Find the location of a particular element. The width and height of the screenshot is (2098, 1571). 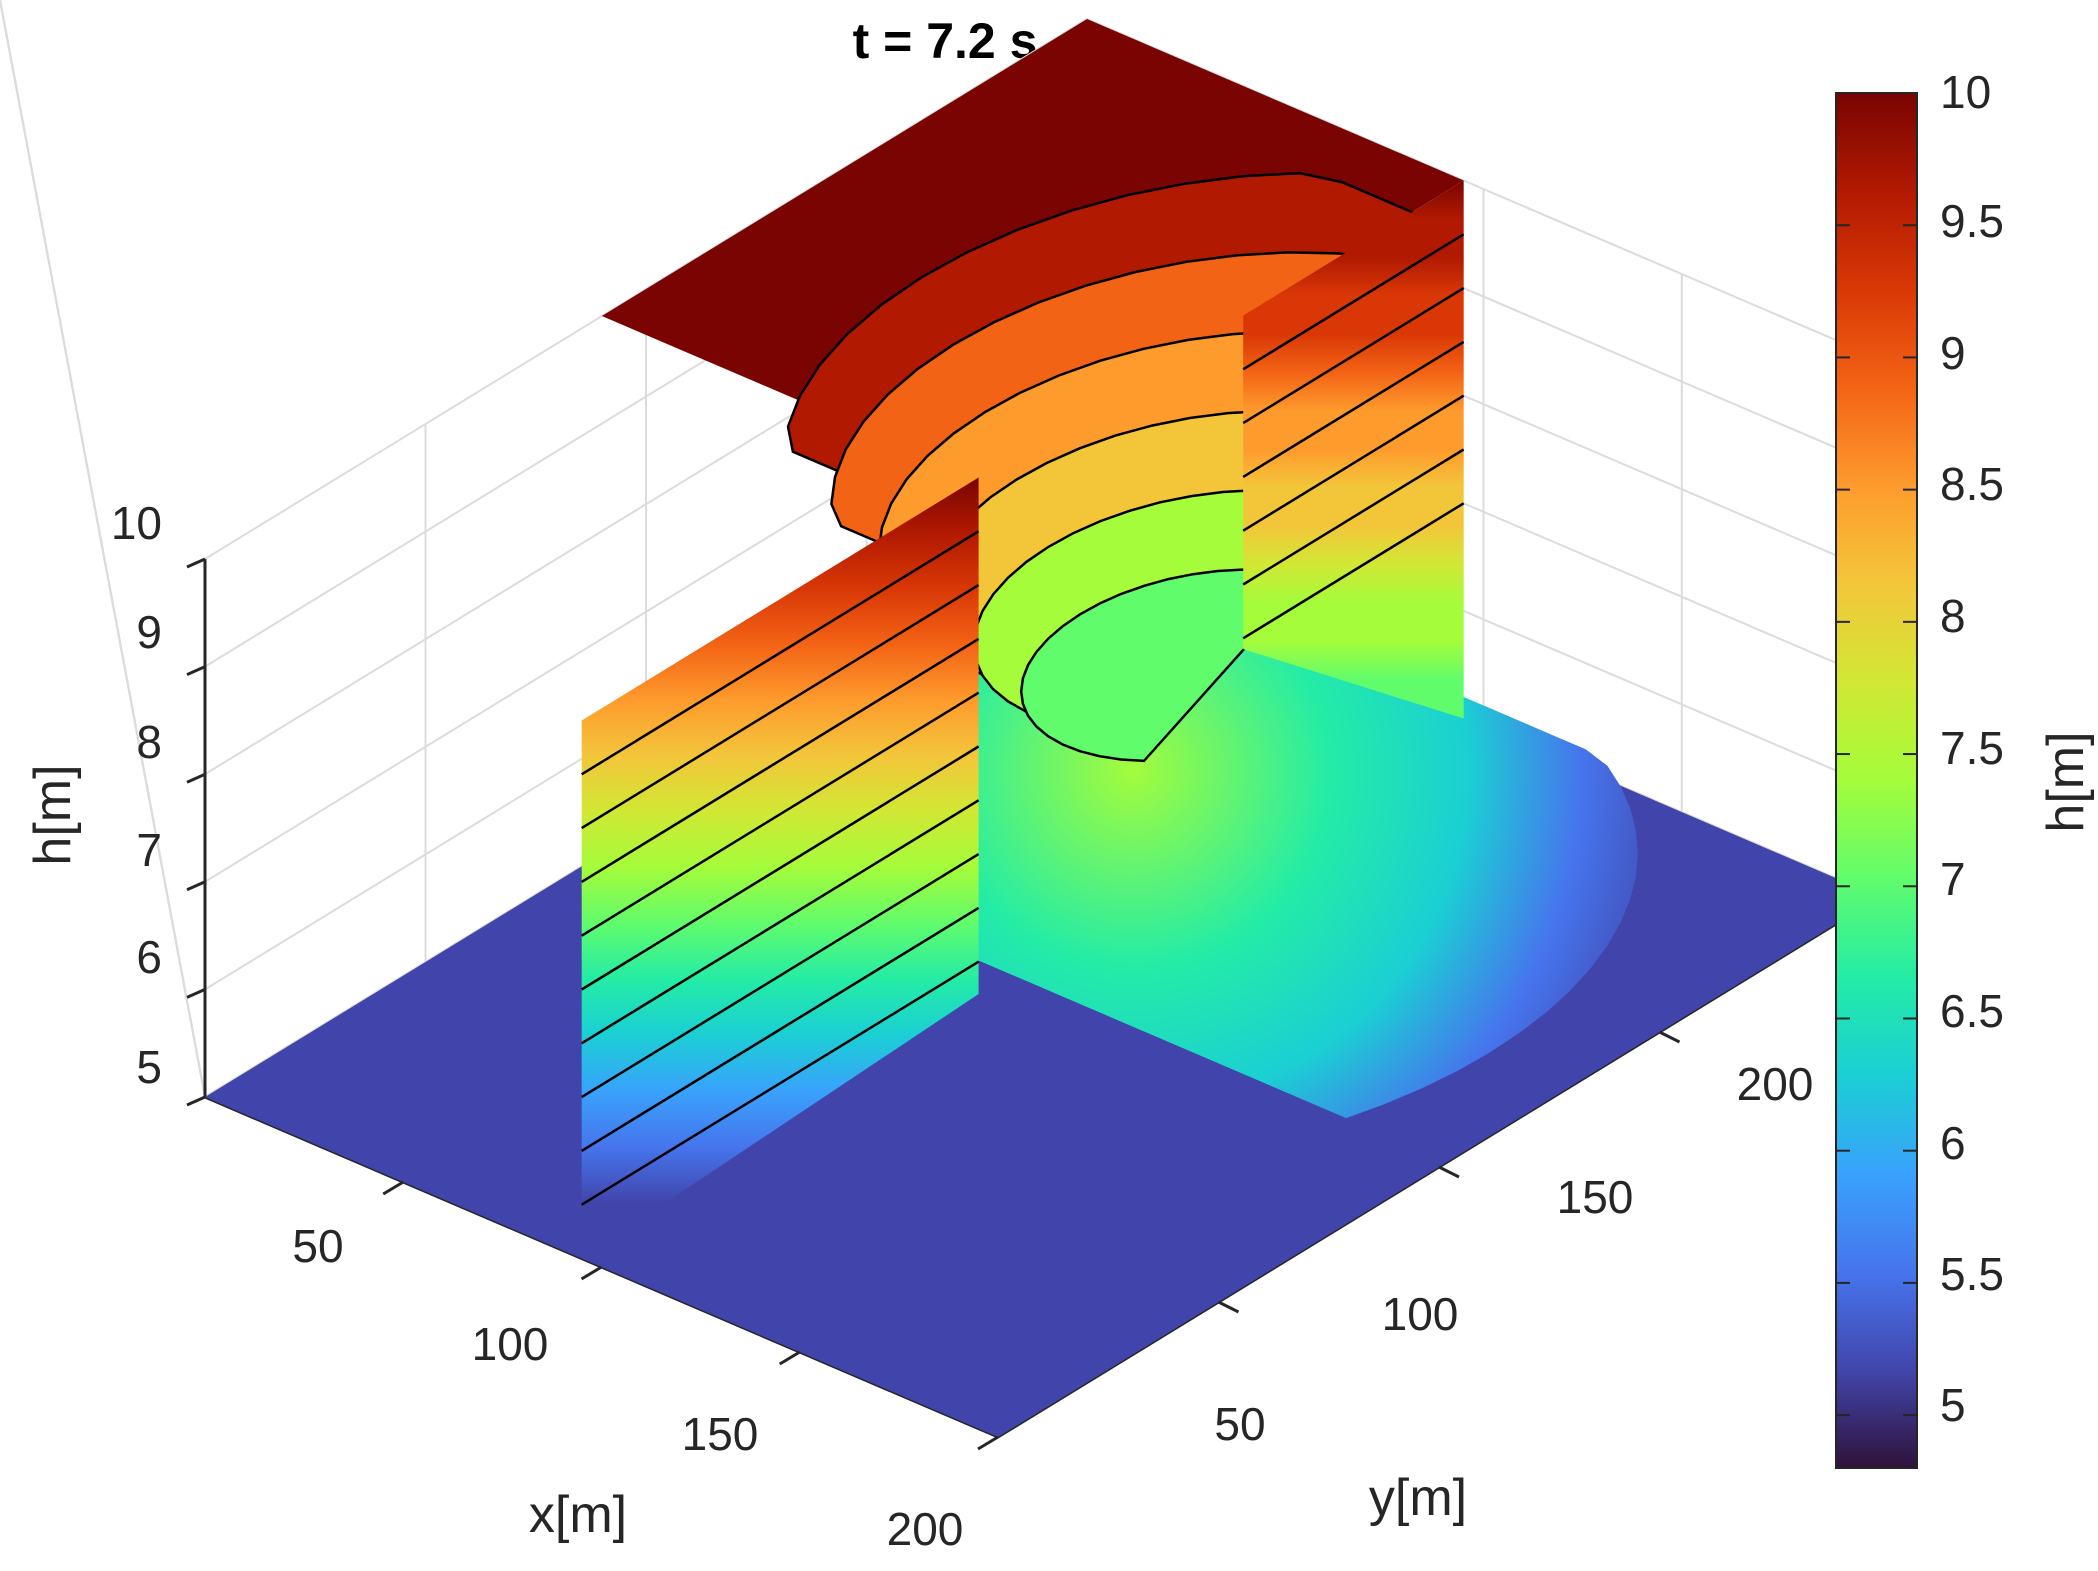

z-tick-labels: 5 6 7 8 9 10 is located at coordinates (136, 795).